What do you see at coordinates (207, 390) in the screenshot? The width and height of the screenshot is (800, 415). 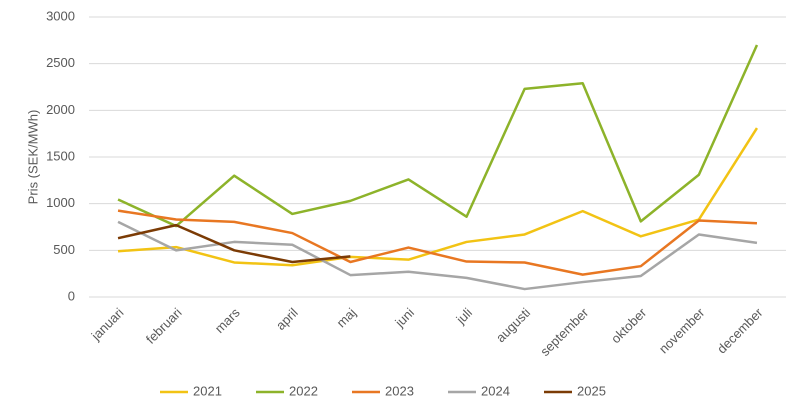 I see `legend-label: 2021` at bounding box center [207, 390].